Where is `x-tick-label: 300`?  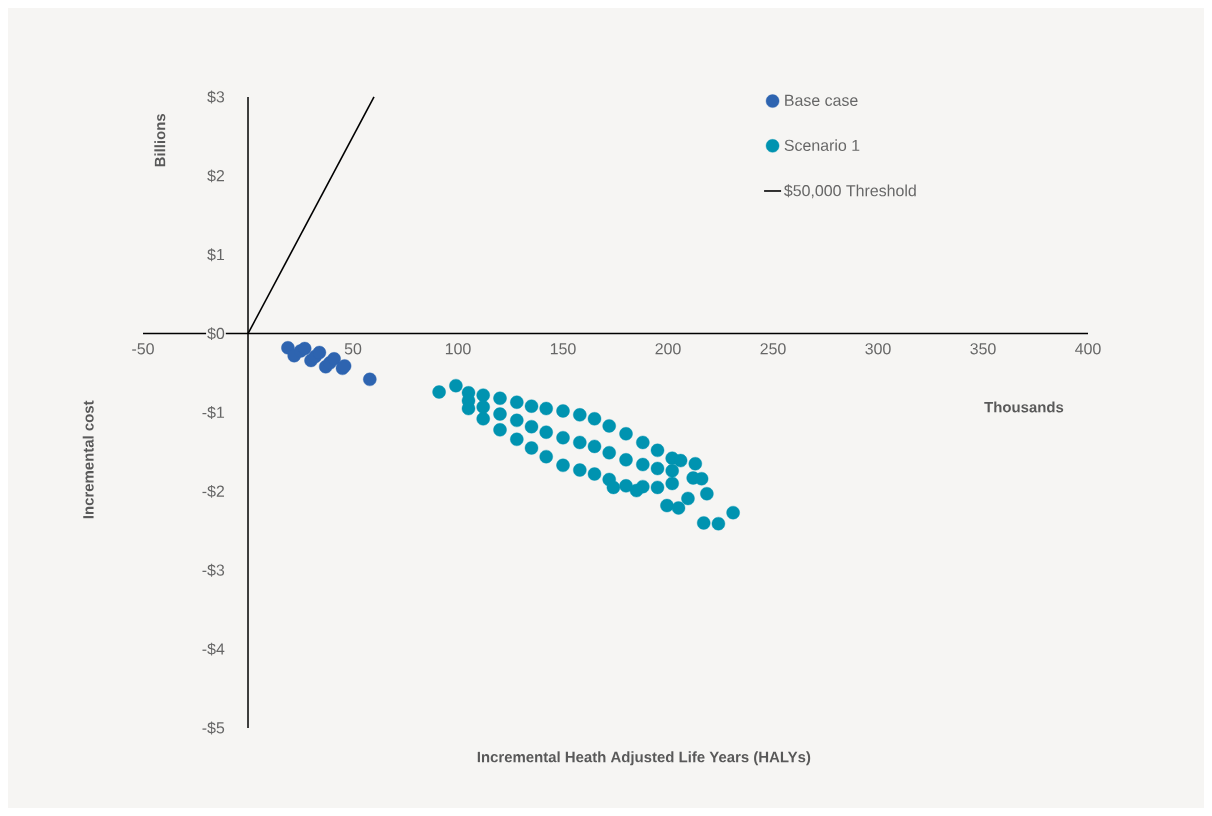 x-tick-label: 300 is located at coordinates (878, 349).